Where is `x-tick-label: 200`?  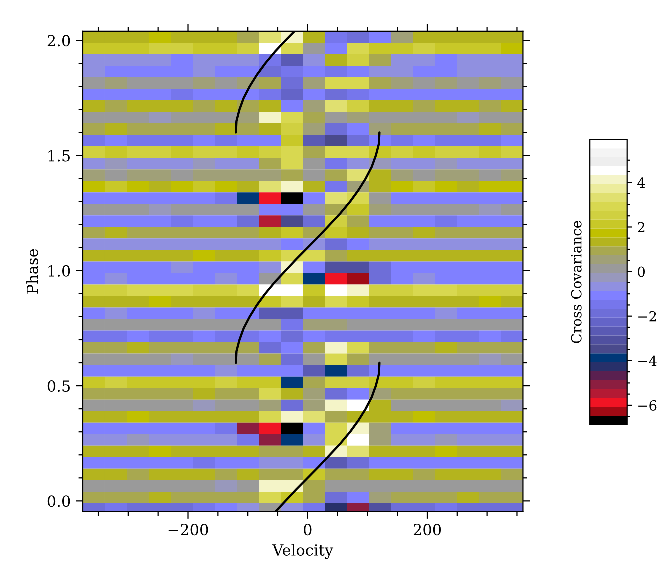 x-tick-label: 200 is located at coordinates (428, 530).